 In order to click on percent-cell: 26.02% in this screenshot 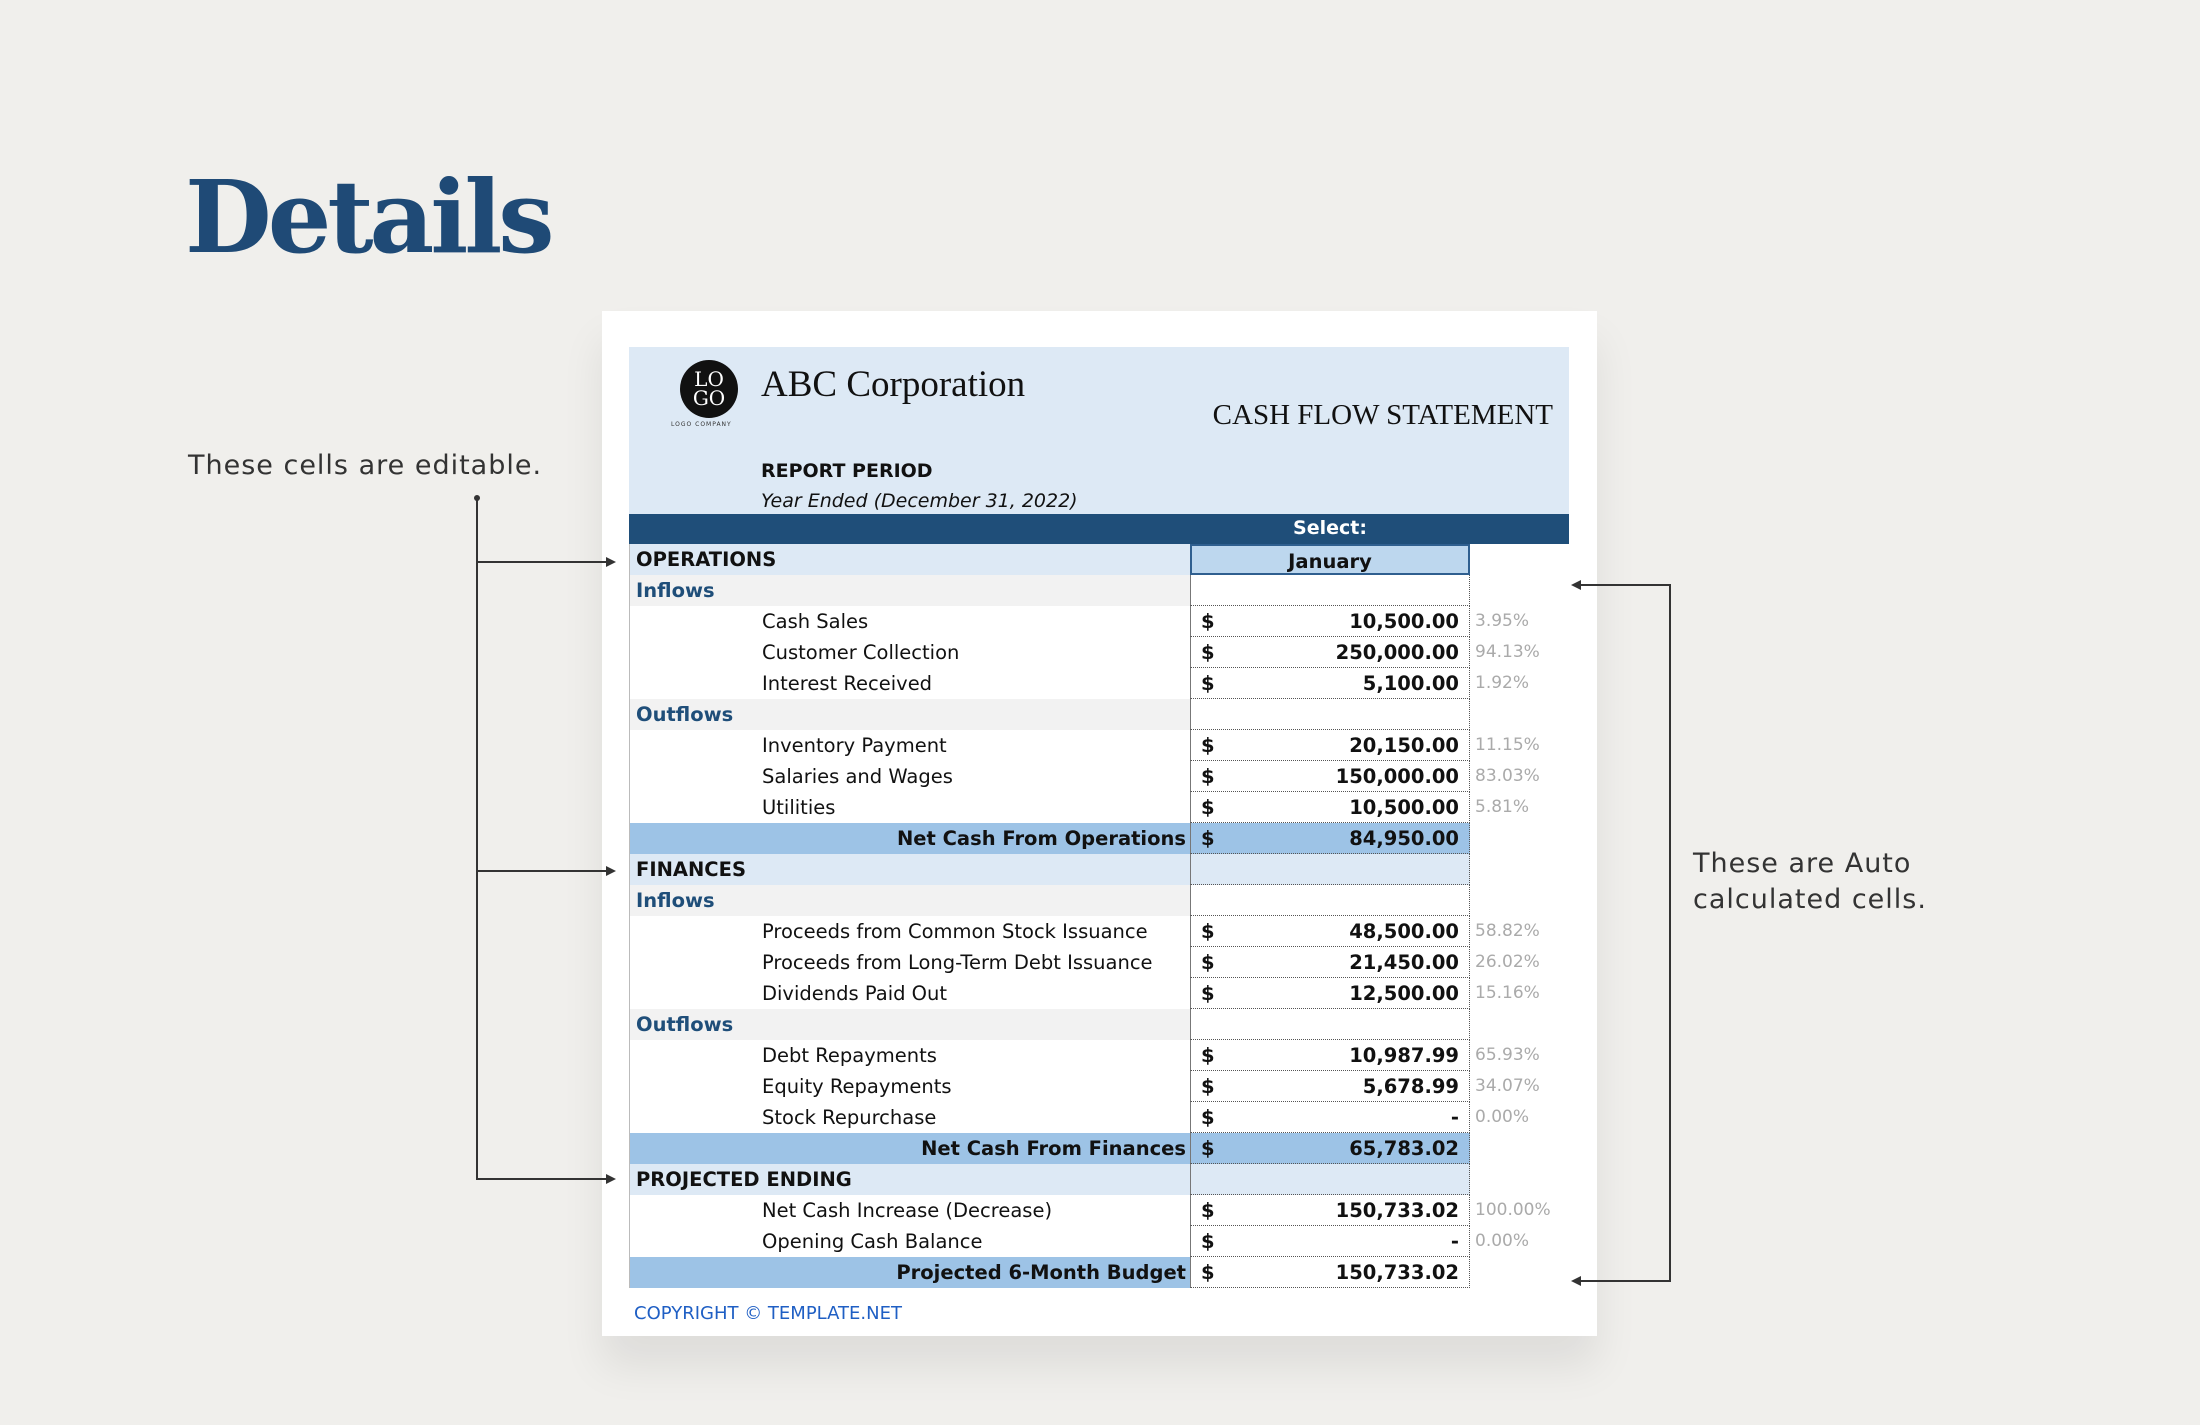, I will do `click(1507, 962)`.